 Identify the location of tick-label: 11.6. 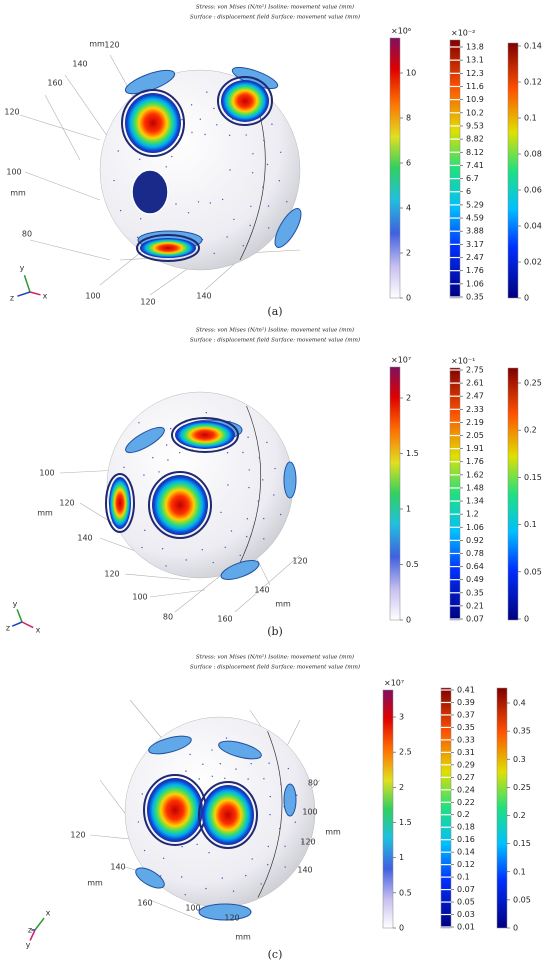
(475, 86).